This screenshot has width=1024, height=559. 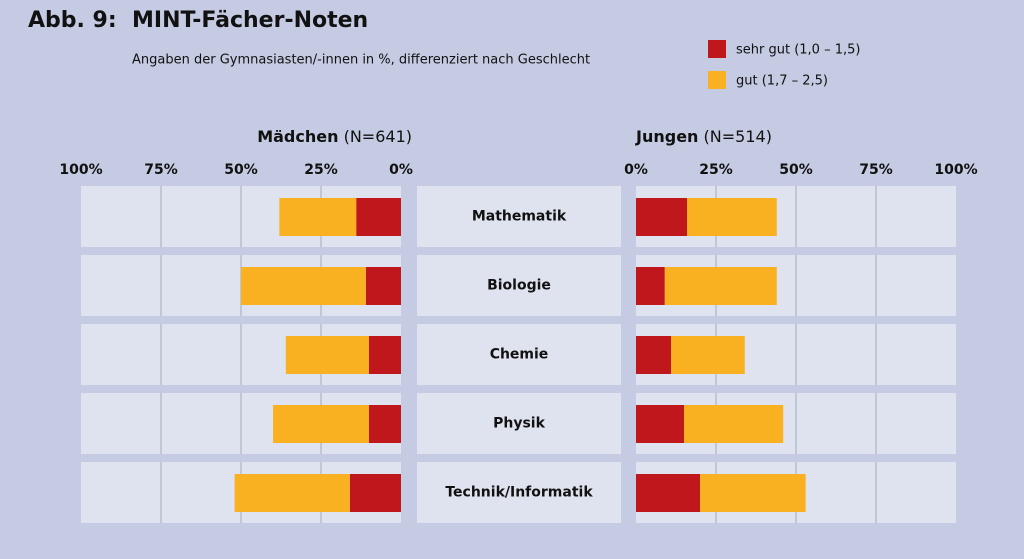 What do you see at coordinates (297, 136) in the screenshot?
I see `panel-name: Mädchen` at bounding box center [297, 136].